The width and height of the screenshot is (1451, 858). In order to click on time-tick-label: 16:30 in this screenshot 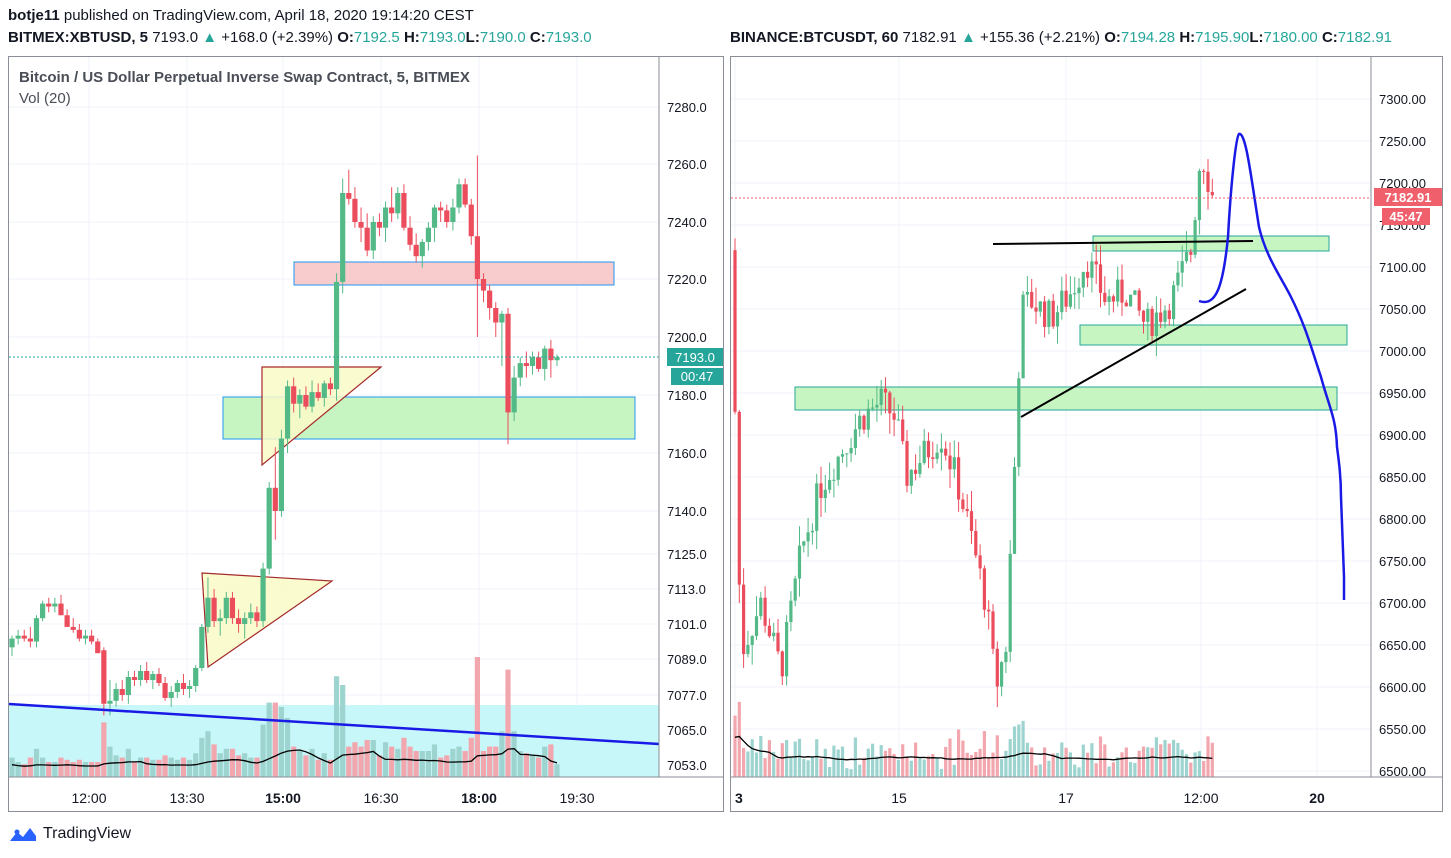, I will do `click(380, 798)`.